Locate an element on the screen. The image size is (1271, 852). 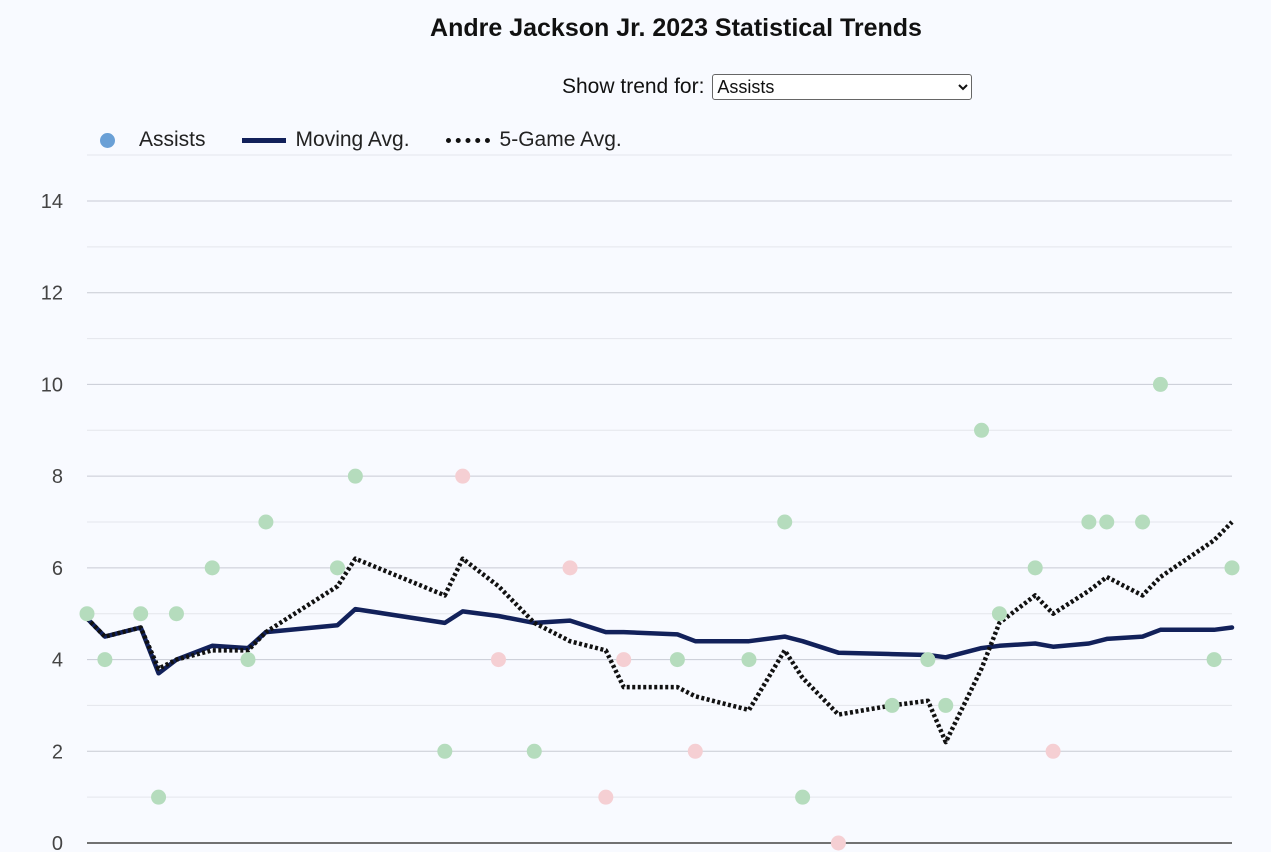
legend-item-moving: Moving Avg. is located at coordinates (325, 140).